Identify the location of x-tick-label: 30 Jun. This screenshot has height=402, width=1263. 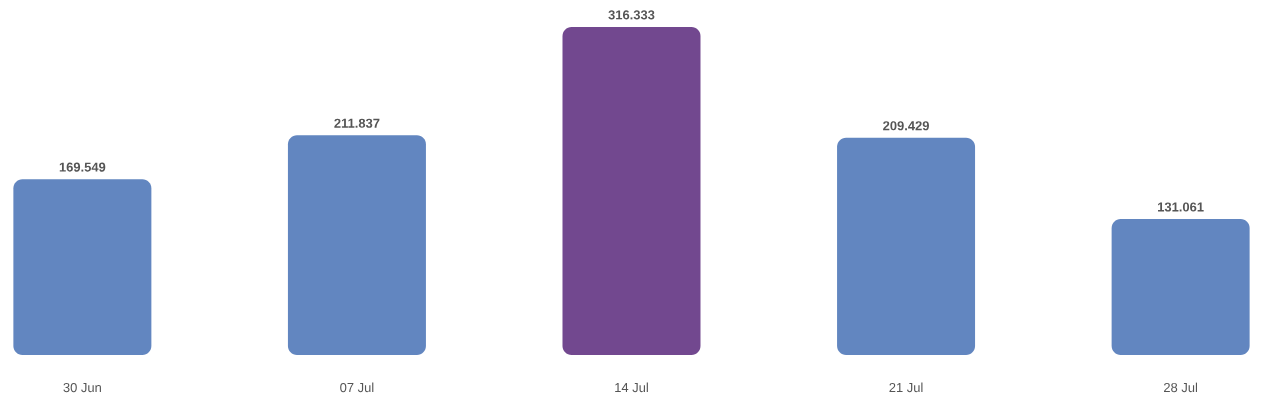
(82, 387).